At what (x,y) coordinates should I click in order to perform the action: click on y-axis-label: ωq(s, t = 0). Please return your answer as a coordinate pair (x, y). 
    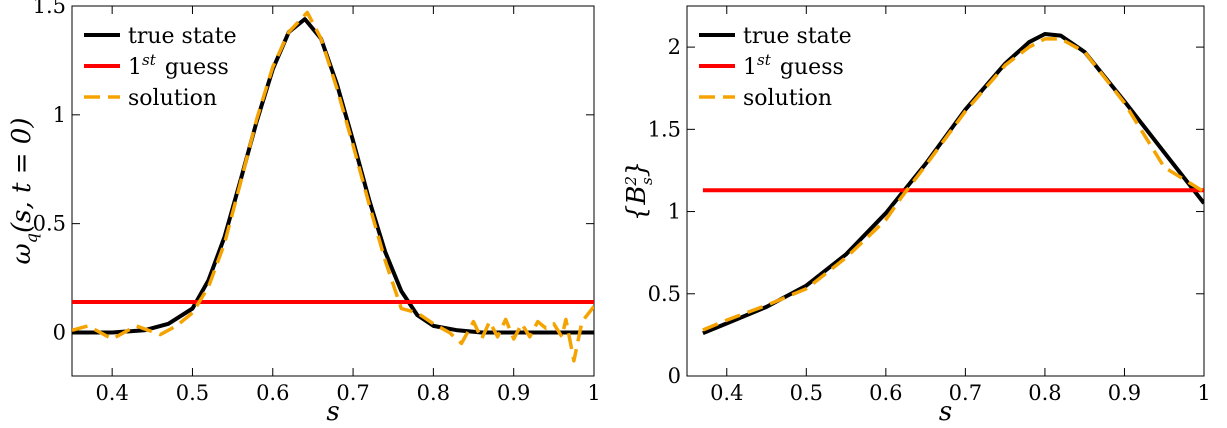
    Looking at the image, I should click on (24, 191).